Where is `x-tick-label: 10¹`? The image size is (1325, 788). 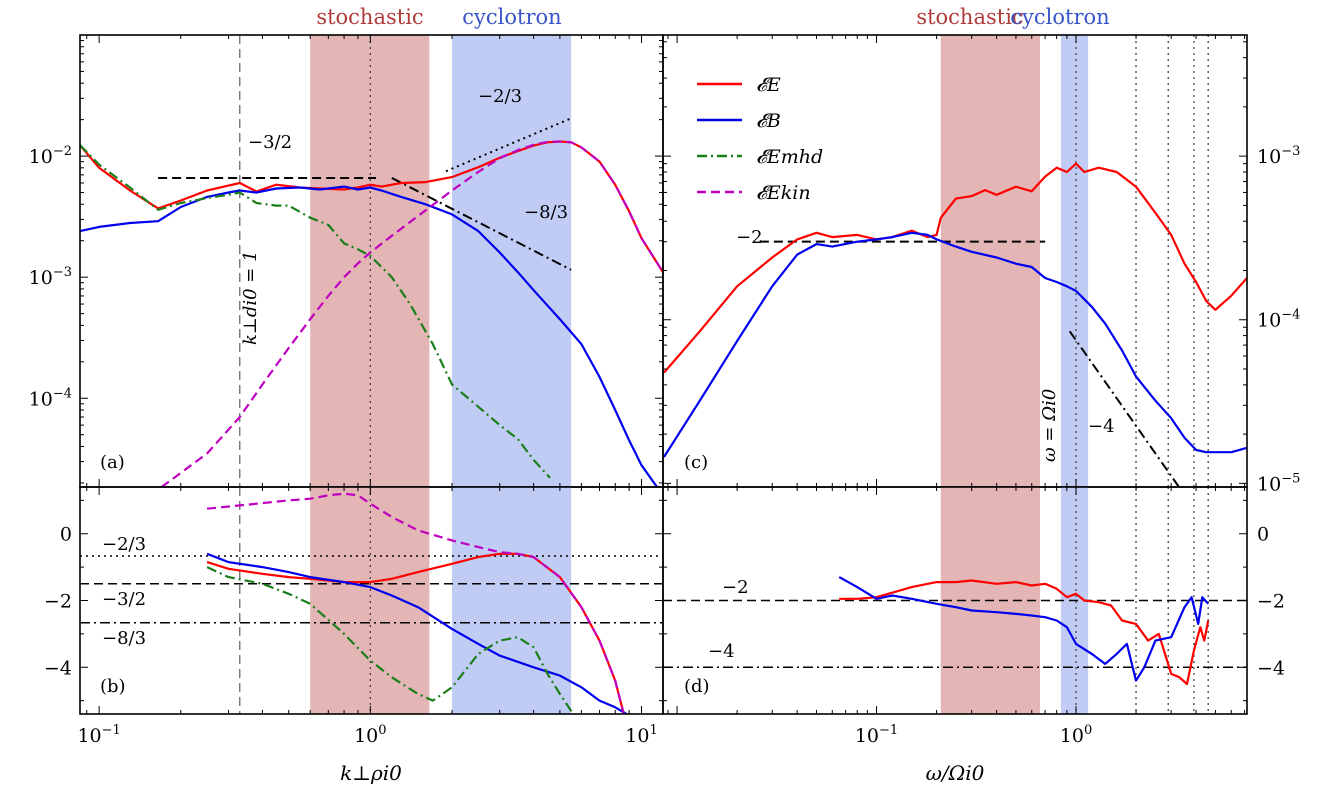
x-tick-label: 10¹ is located at coordinates (641, 735).